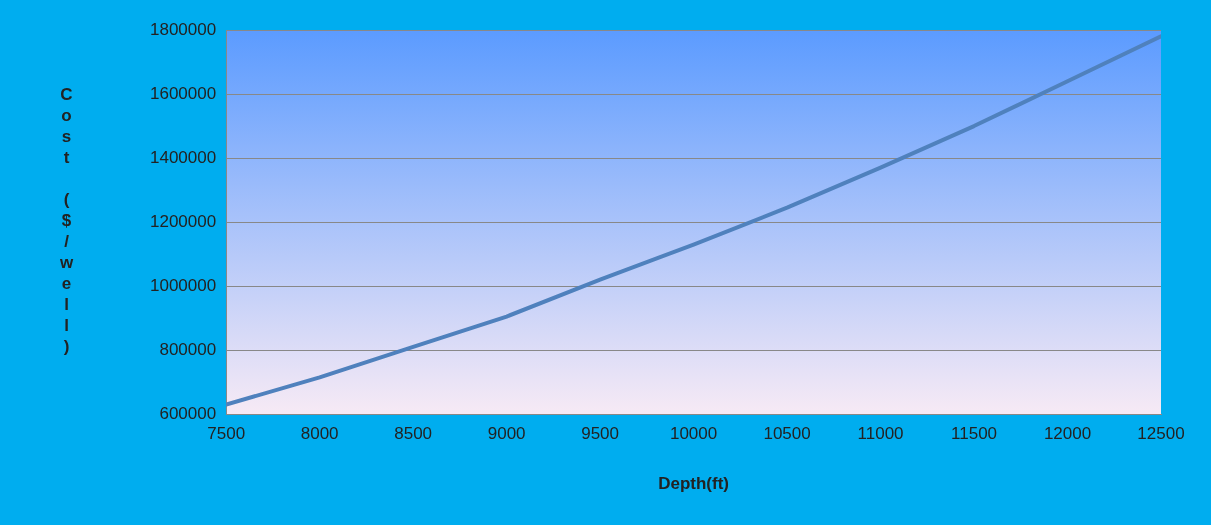  I want to click on y-tick-label: 1600000, so click(183, 93).